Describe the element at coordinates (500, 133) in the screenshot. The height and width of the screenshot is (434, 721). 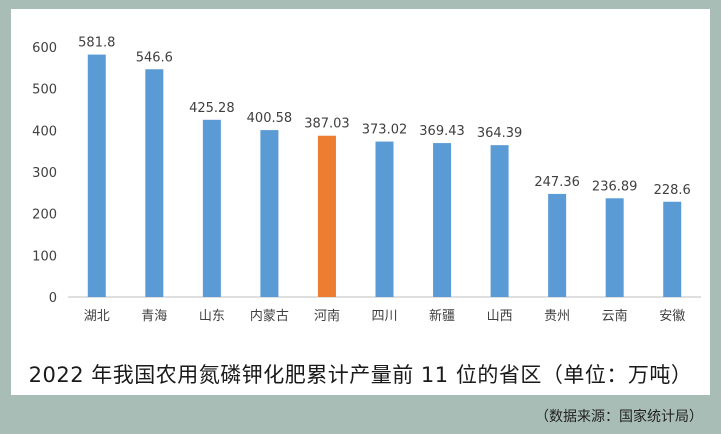
I see `data-label: 364.39` at that location.